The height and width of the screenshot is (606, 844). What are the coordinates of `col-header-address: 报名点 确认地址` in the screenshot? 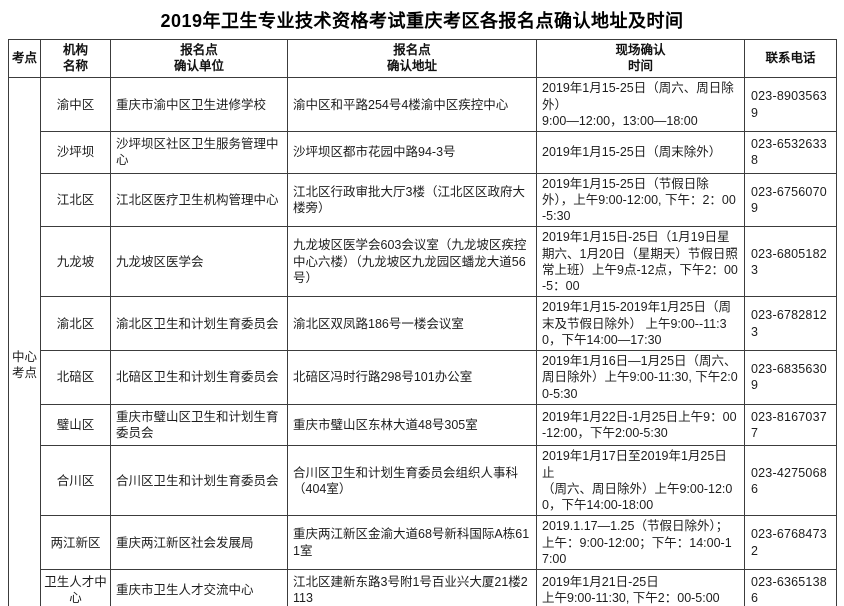 It's located at (412, 58).